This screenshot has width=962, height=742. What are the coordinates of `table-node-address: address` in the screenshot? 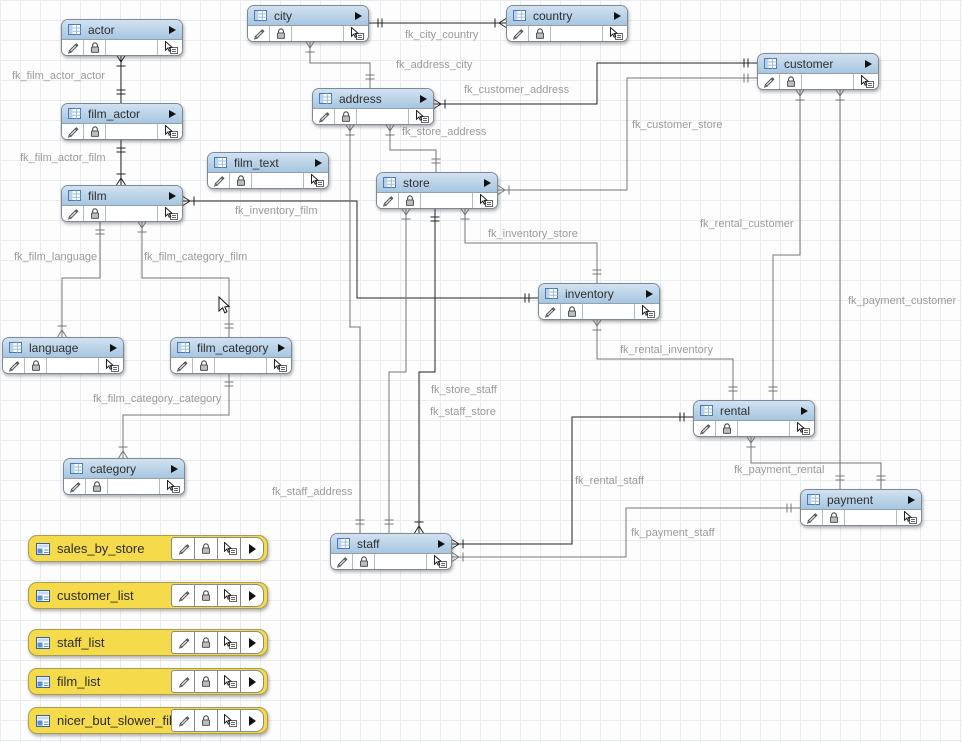 It's located at (373, 106).